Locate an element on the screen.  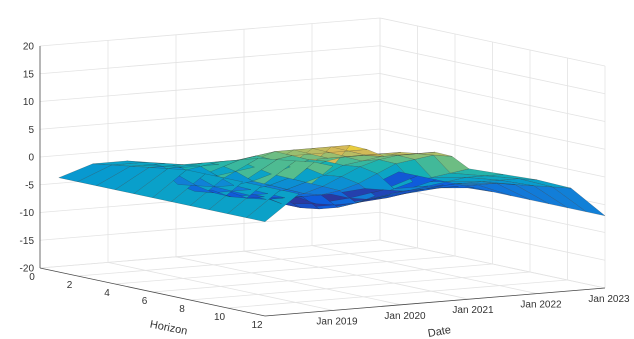
z-tick-label: -5 is located at coordinates (29, 185).